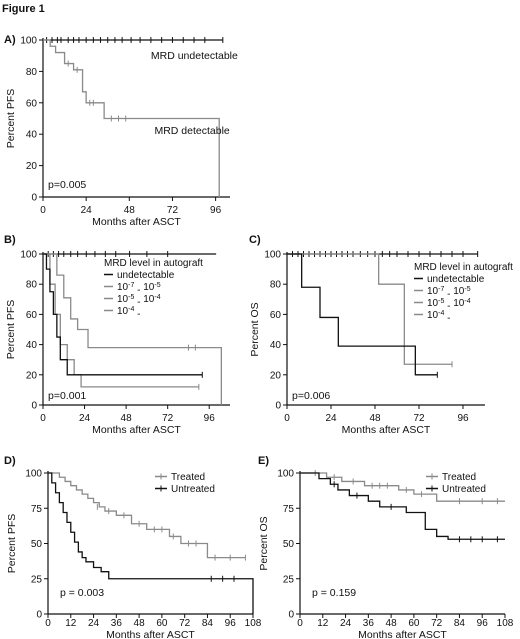 This screenshot has height=639, width=520. What do you see at coordinates (263, 461) in the screenshot?
I see `panel-label: E)` at bounding box center [263, 461].